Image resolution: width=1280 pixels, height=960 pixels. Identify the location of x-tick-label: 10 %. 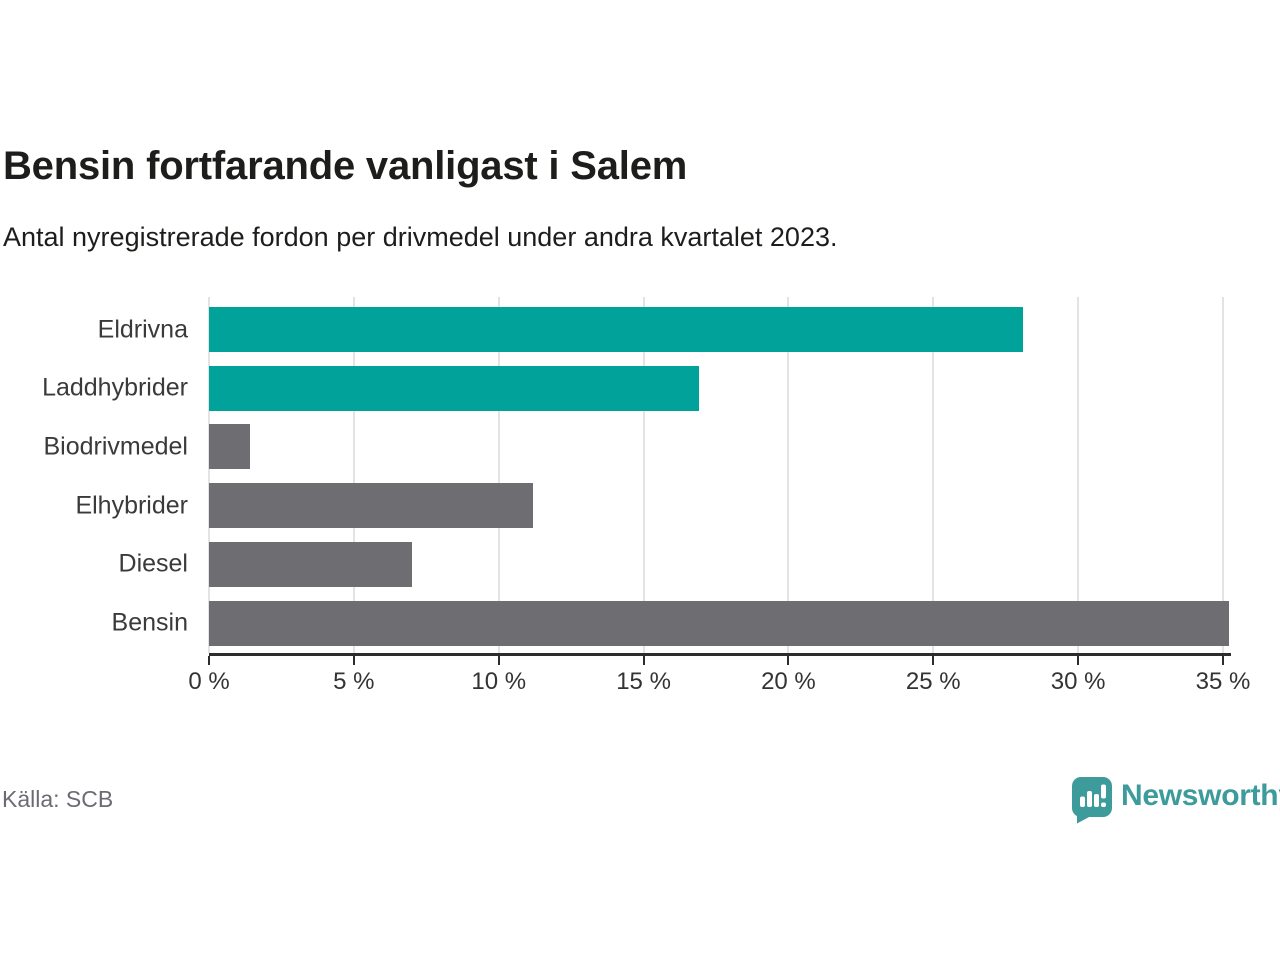
(499, 681).